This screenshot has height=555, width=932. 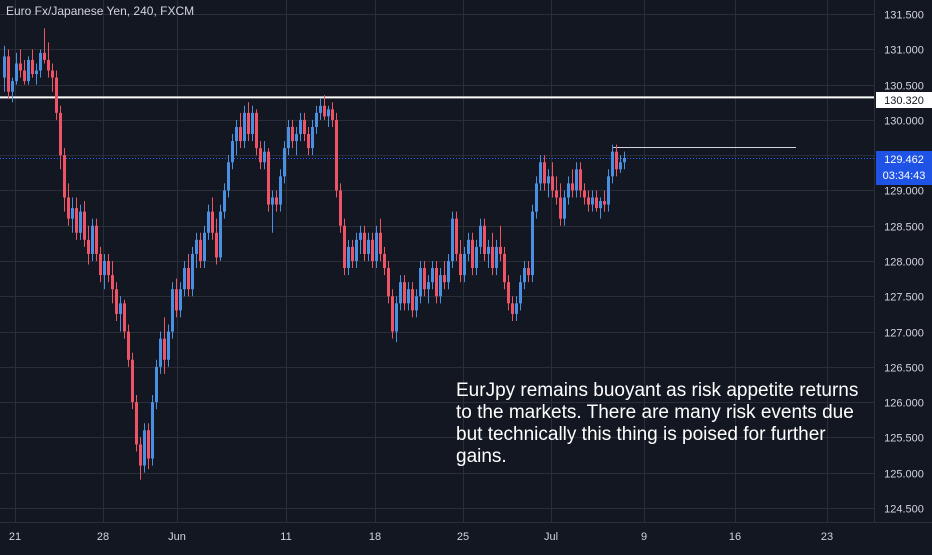 I want to click on price-tick-label: 125.500, so click(x=904, y=439).